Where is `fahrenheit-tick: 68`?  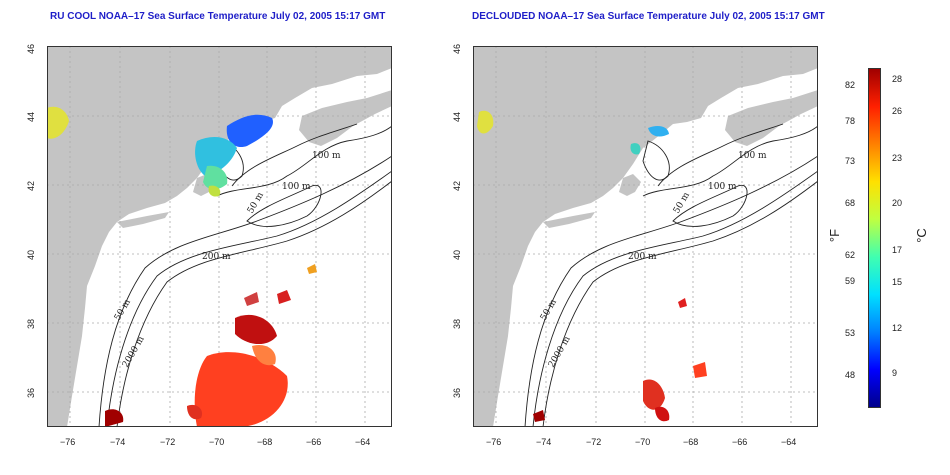
fahrenheit-tick: 68 is located at coordinates (850, 203).